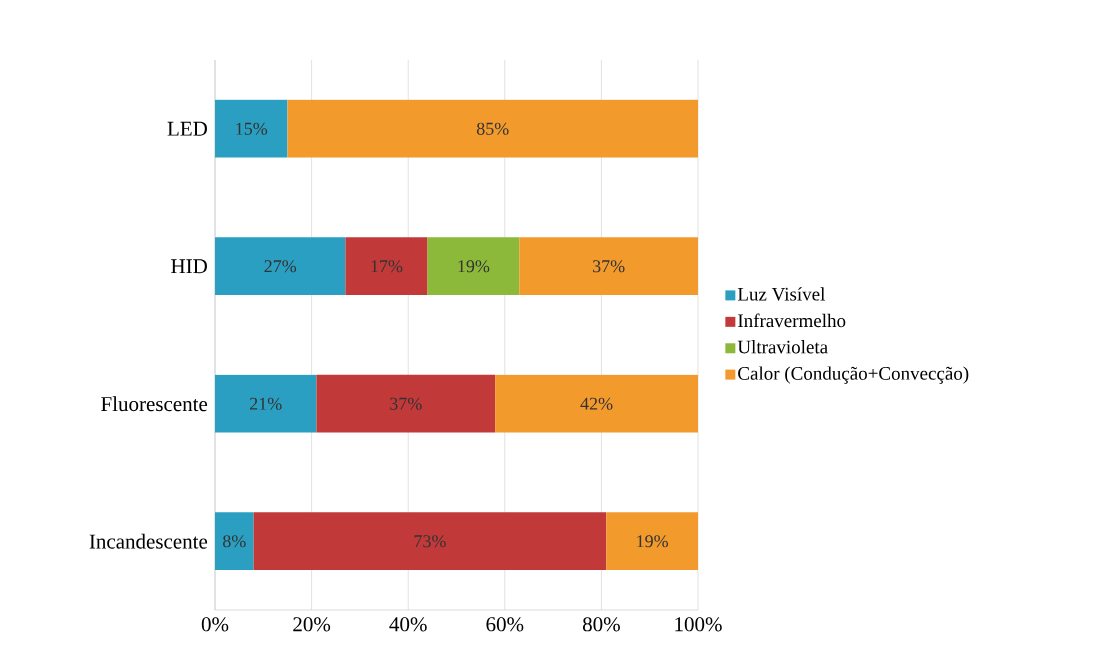 The width and height of the screenshot is (1115, 671). I want to click on x-tick-label: 100%, so click(698, 624).